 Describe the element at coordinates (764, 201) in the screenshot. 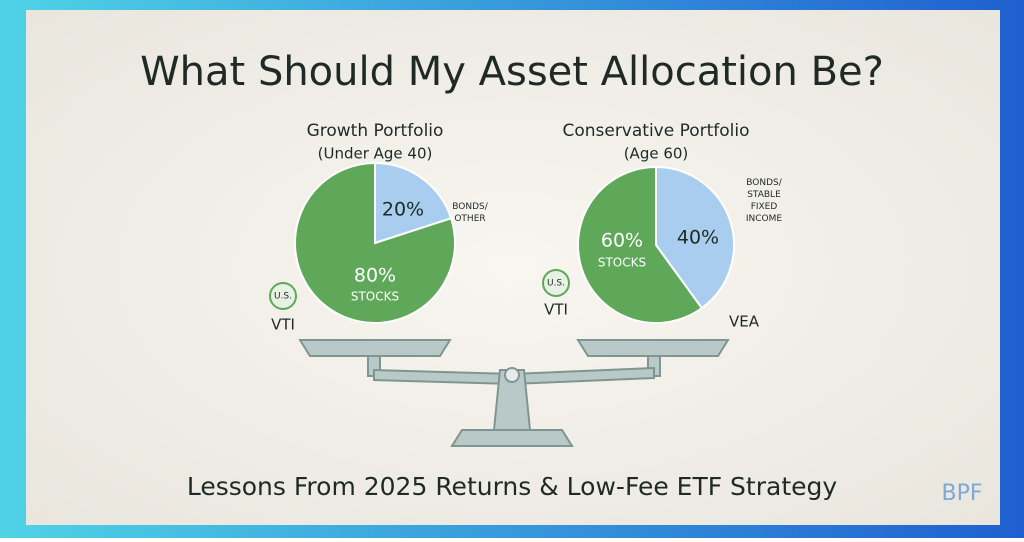

I see `category-label: BONDS/STABLE FIXED INCOME` at that location.